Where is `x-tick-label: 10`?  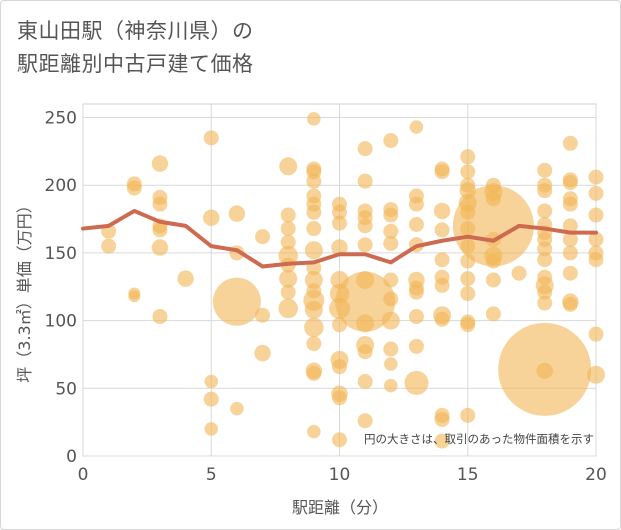
x-tick-label: 10 is located at coordinates (340, 475).